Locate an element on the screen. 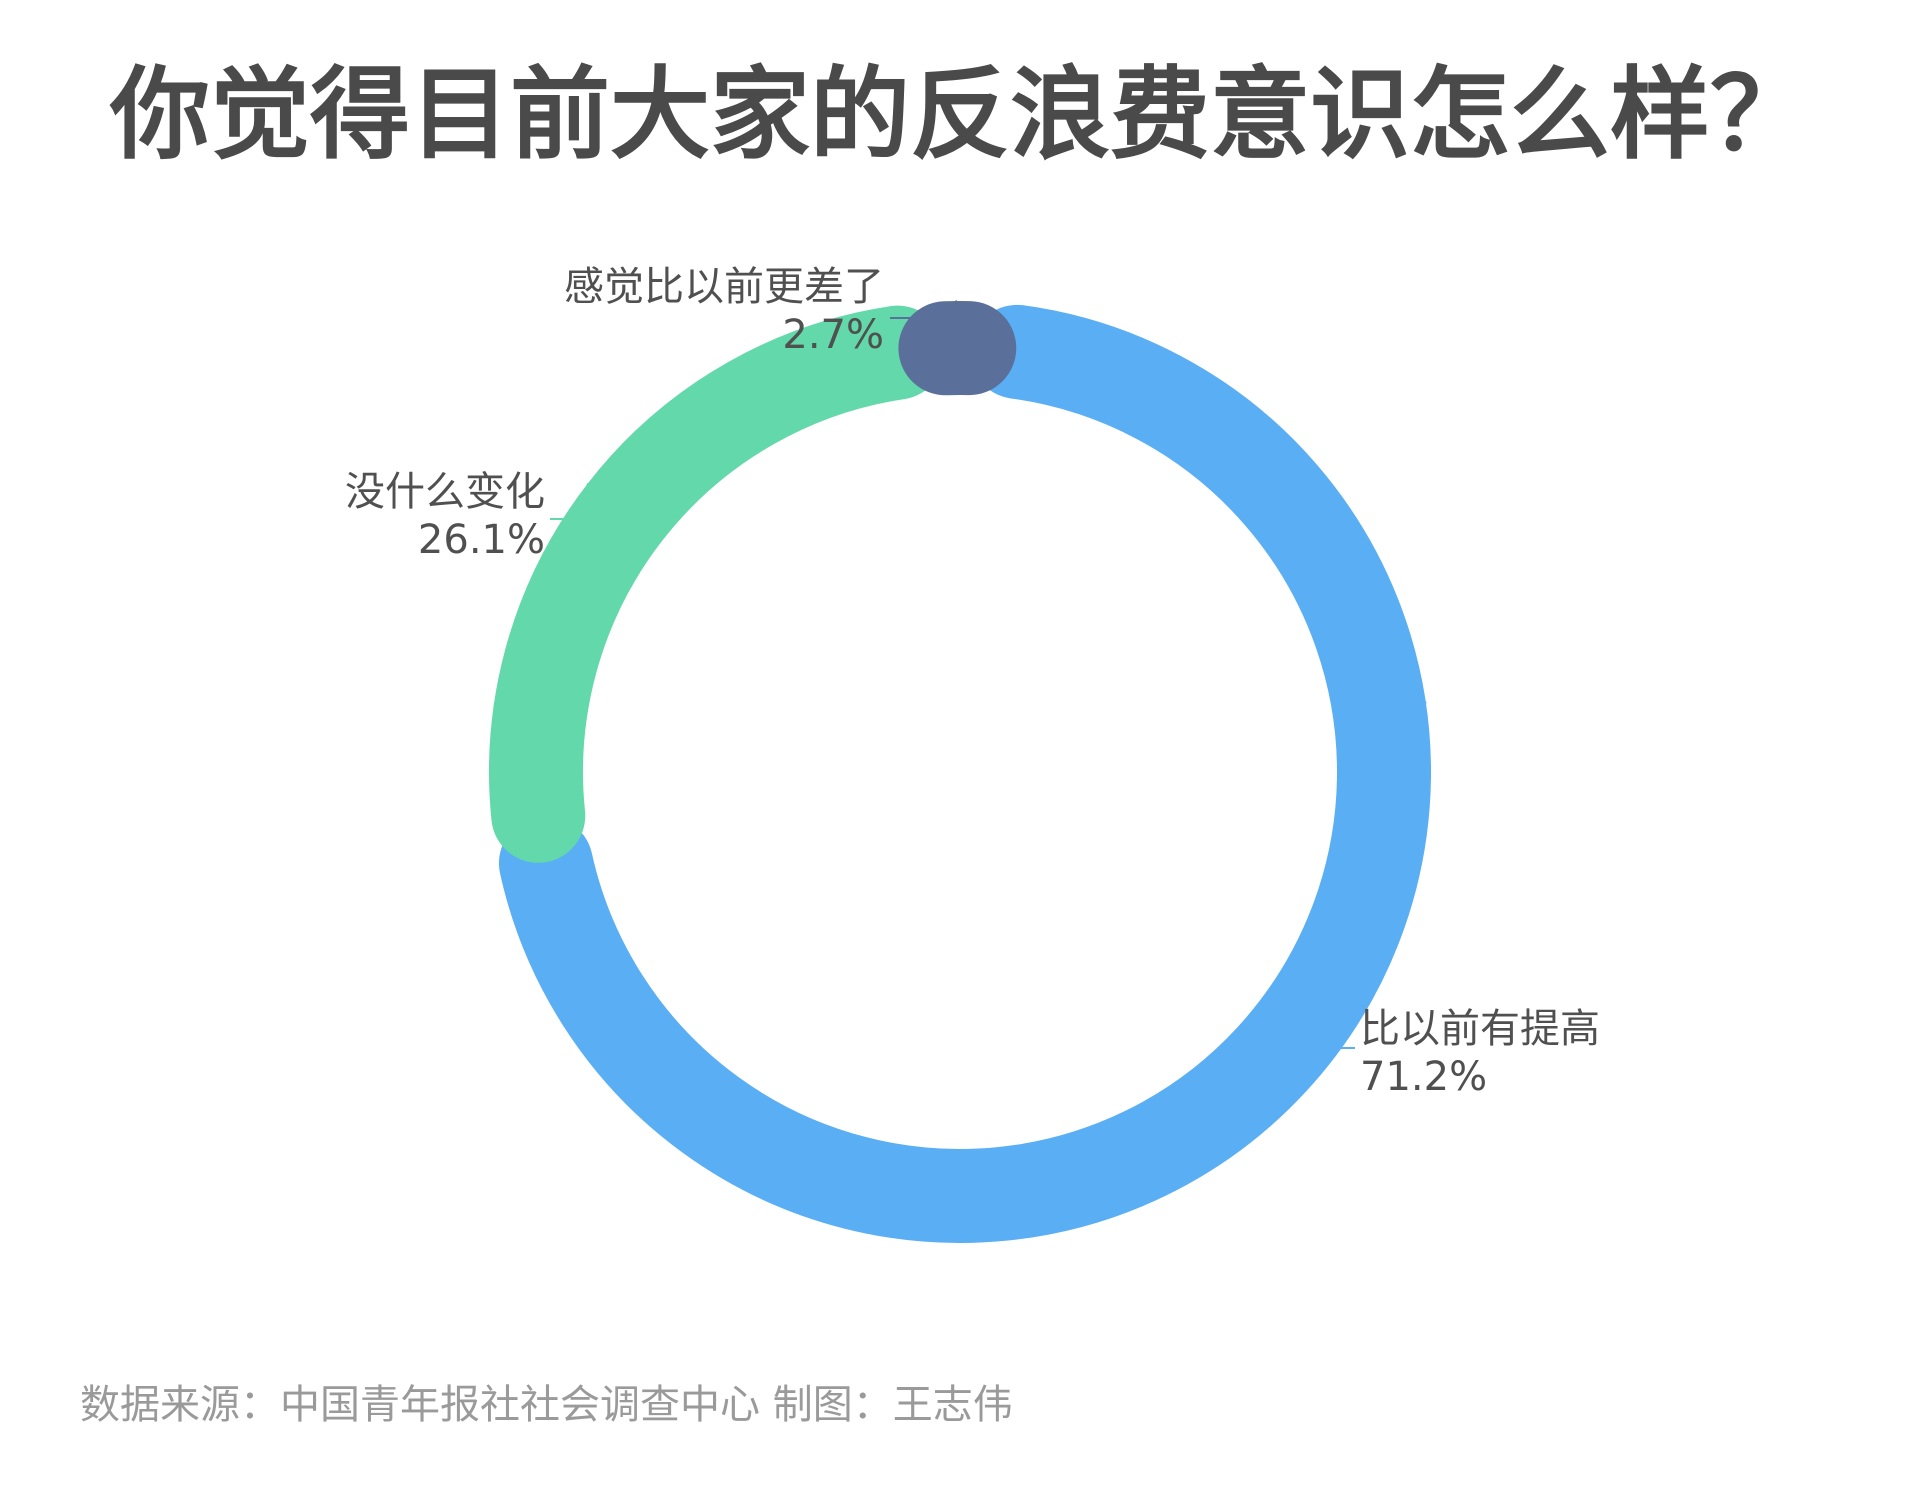  slice-name-label: 感觉比以前更差了 is located at coordinates (724, 287).